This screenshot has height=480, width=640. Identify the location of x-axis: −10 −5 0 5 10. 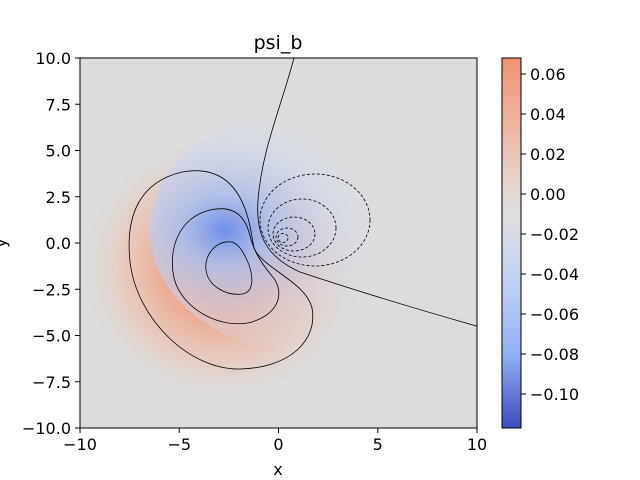
(275, 441).